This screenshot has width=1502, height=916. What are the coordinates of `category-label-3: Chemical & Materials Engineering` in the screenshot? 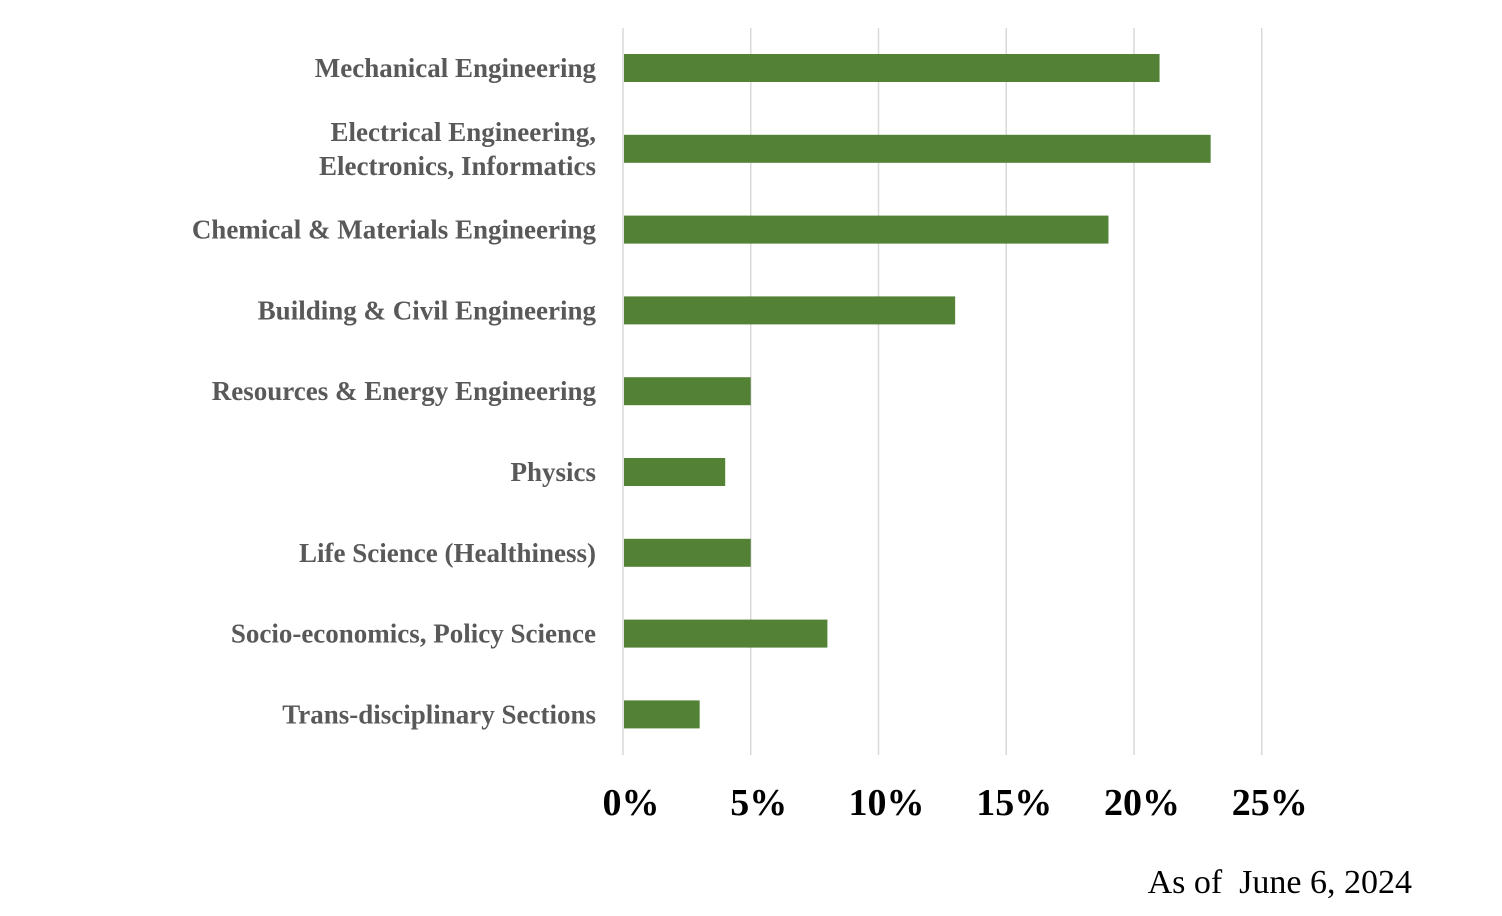 It's located at (394, 230).